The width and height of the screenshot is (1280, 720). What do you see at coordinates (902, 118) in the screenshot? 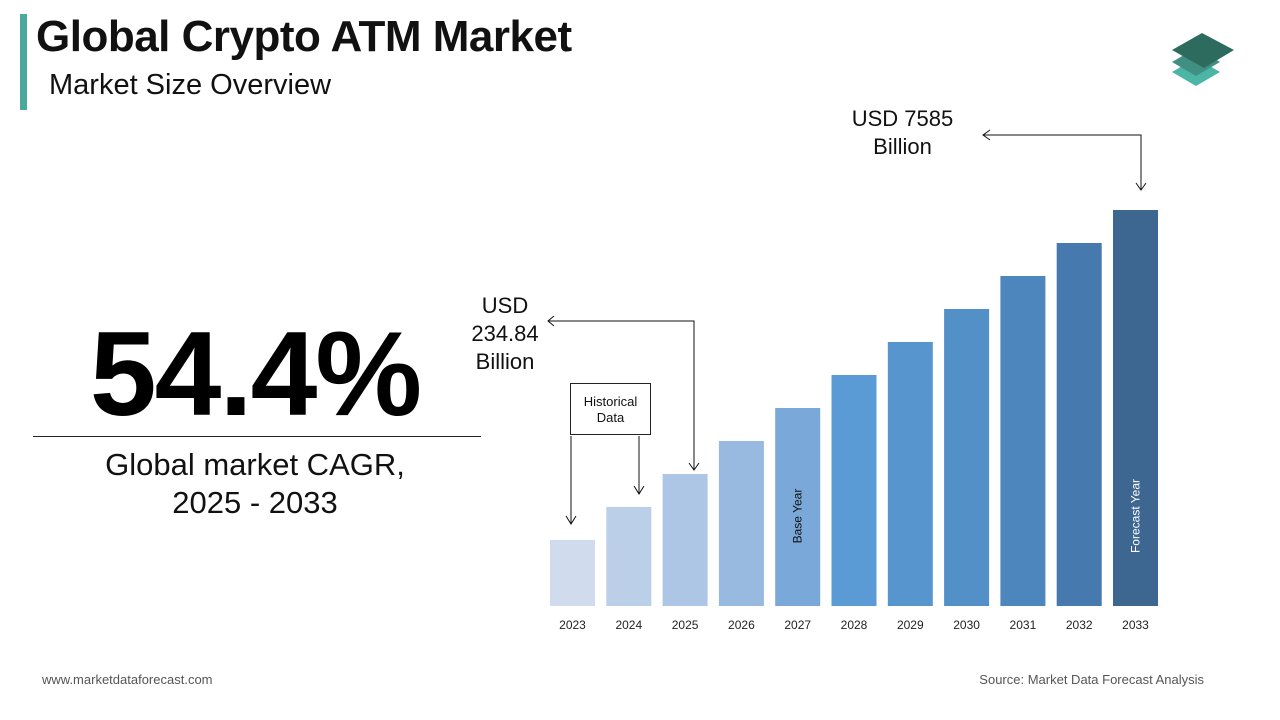
I see `annotation-text: USD 7585` at bounding box center [902, 118].